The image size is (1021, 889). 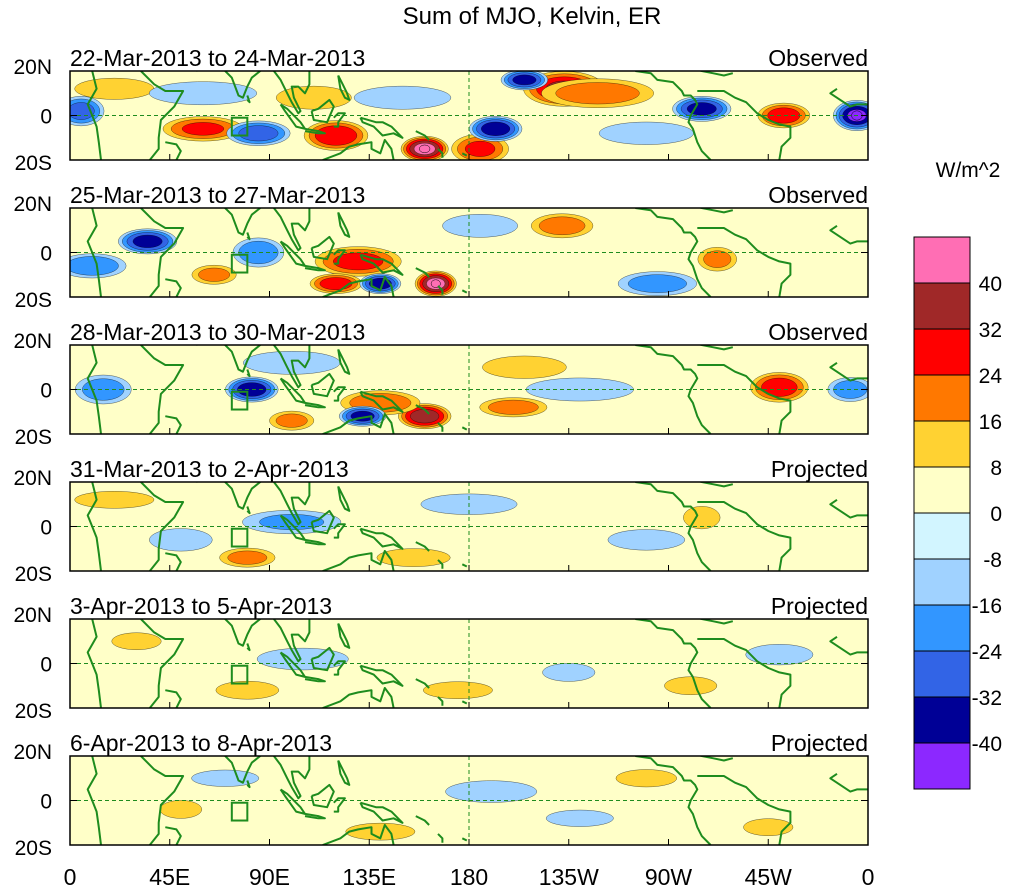 What do you see at coordinates (818, 332) in the screenshot?
I see `panel-status: Observed` at bounding box center [818, 332].